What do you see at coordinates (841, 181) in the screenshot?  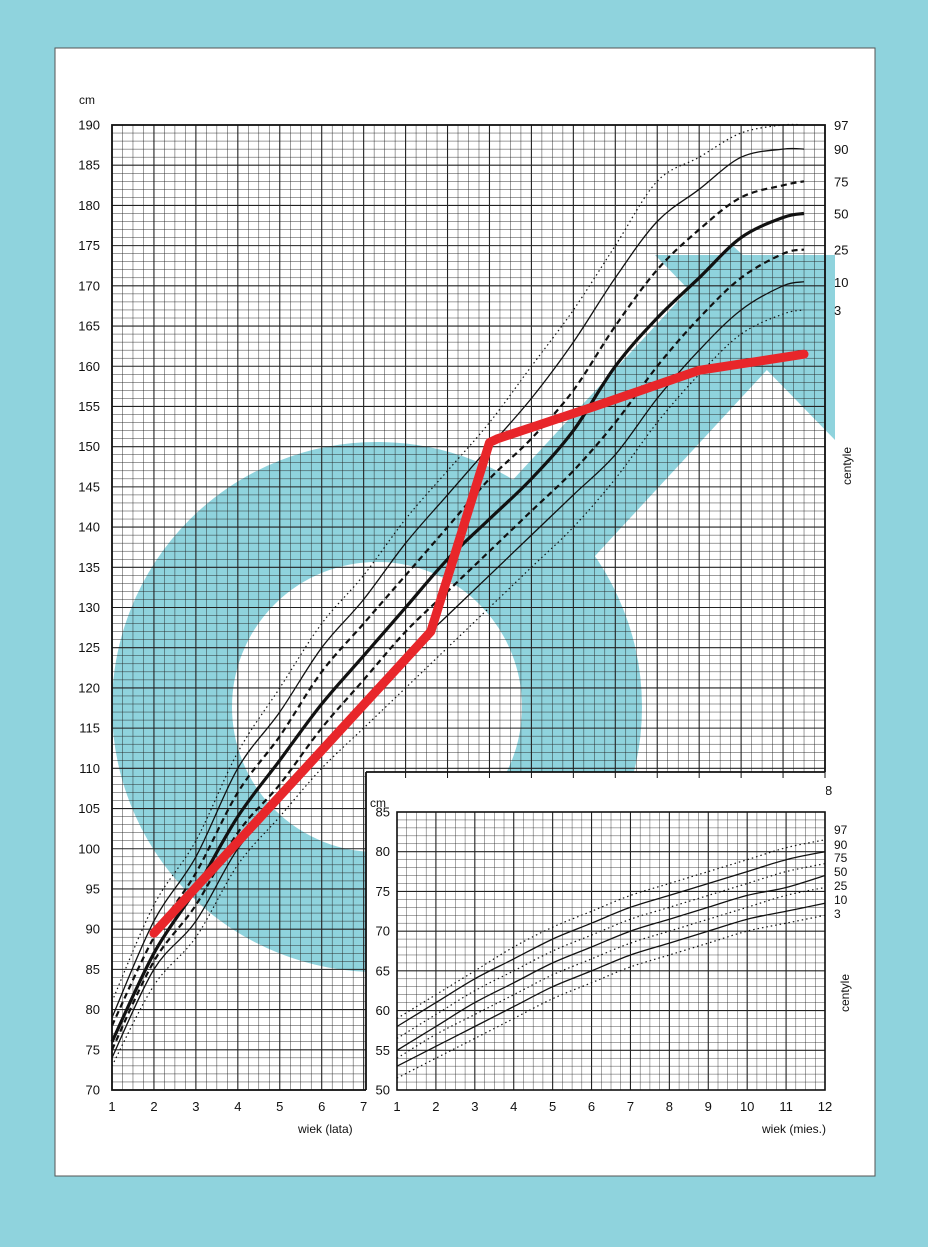 I see `centile-75-label: 75` at bounding box center [841, 181].